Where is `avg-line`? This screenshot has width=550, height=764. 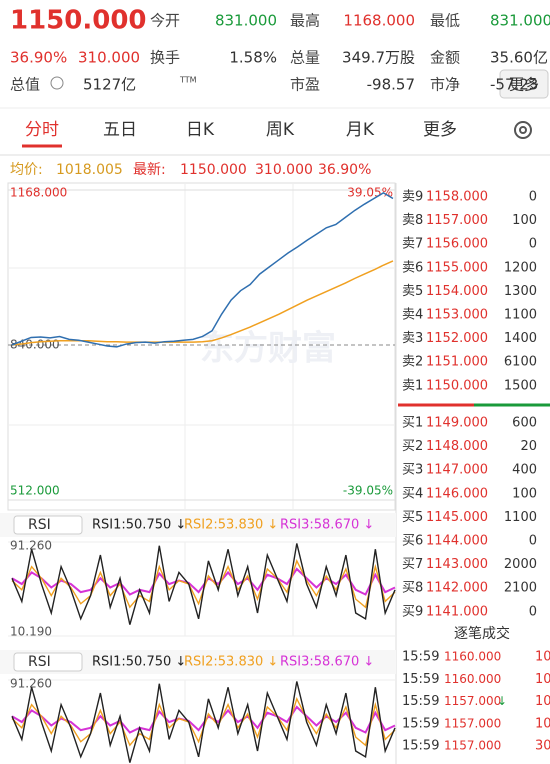 avg-line is located at coordinates (202, 303).